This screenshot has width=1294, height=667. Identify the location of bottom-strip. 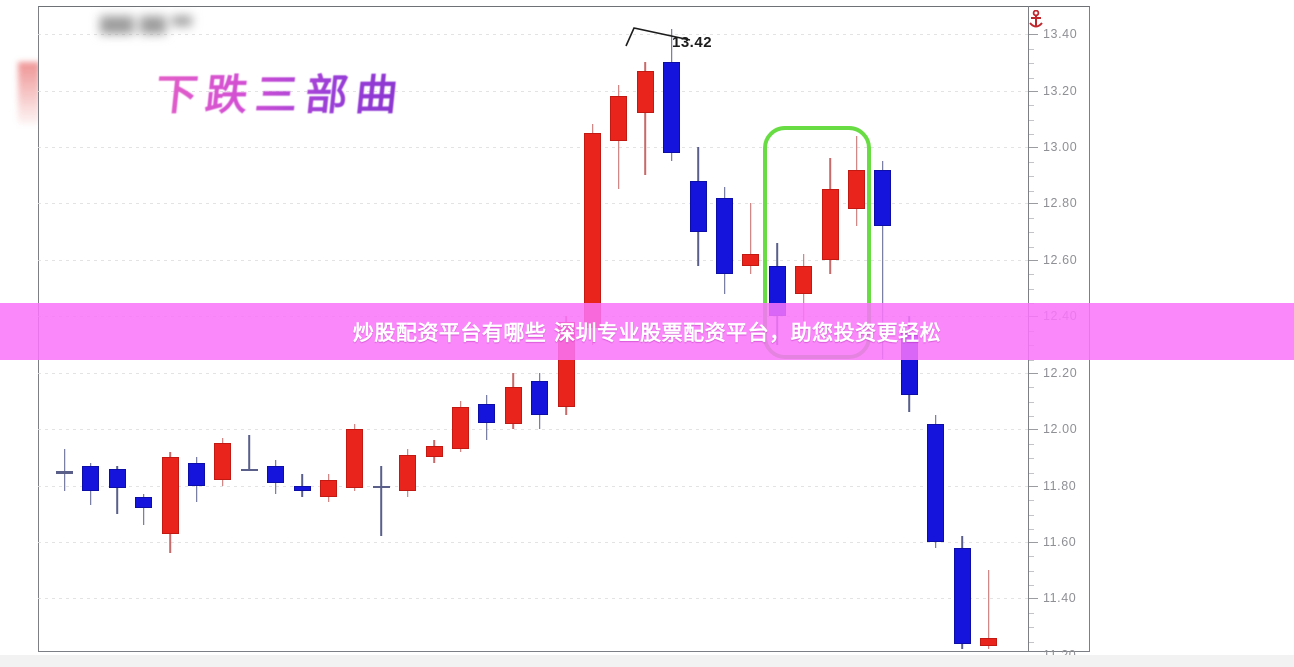
(647, 661).